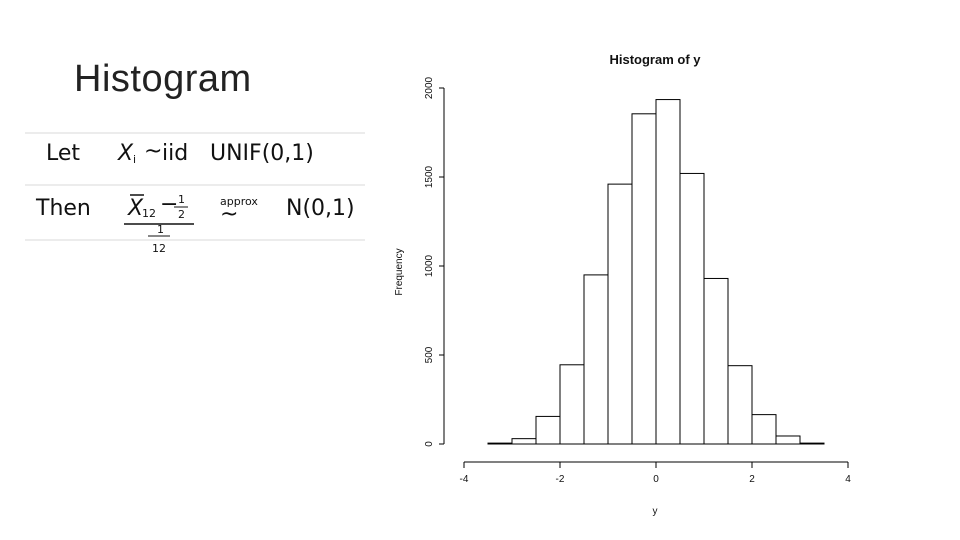 This screenshot has width=960, height=540. I want to click on note-xbar: X, so click(135, 208).